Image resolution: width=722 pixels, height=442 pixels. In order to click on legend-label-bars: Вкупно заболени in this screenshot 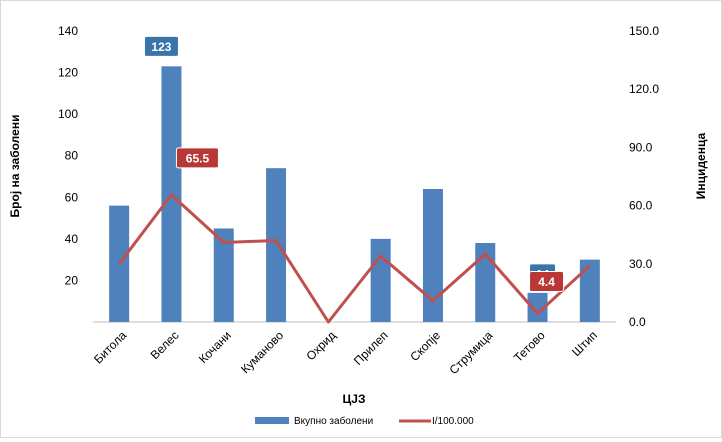, I will do `click(333, 421)`.